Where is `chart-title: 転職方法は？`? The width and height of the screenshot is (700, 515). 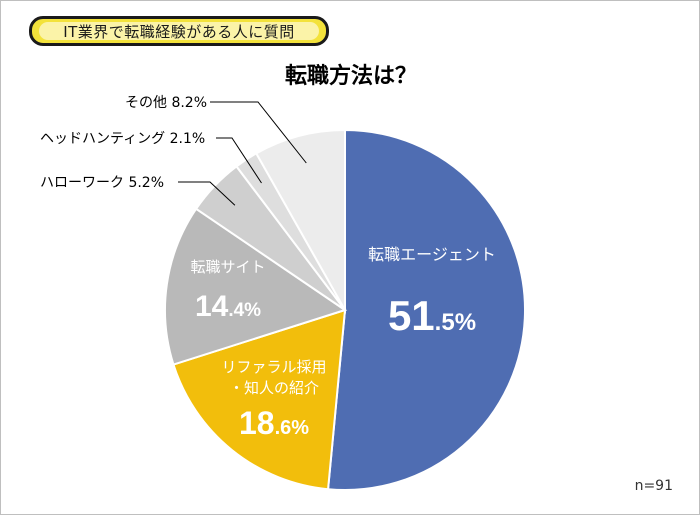 chart-title: 転職方法は？ is located at coordinates (350, 76).